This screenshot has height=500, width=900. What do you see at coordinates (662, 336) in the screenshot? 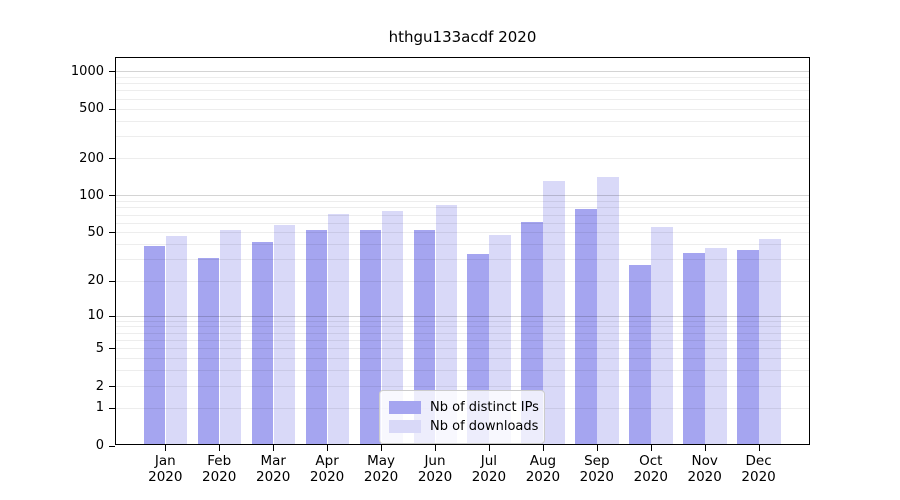
I see `bar-downloads-oct` at bounding box center [662, 336].